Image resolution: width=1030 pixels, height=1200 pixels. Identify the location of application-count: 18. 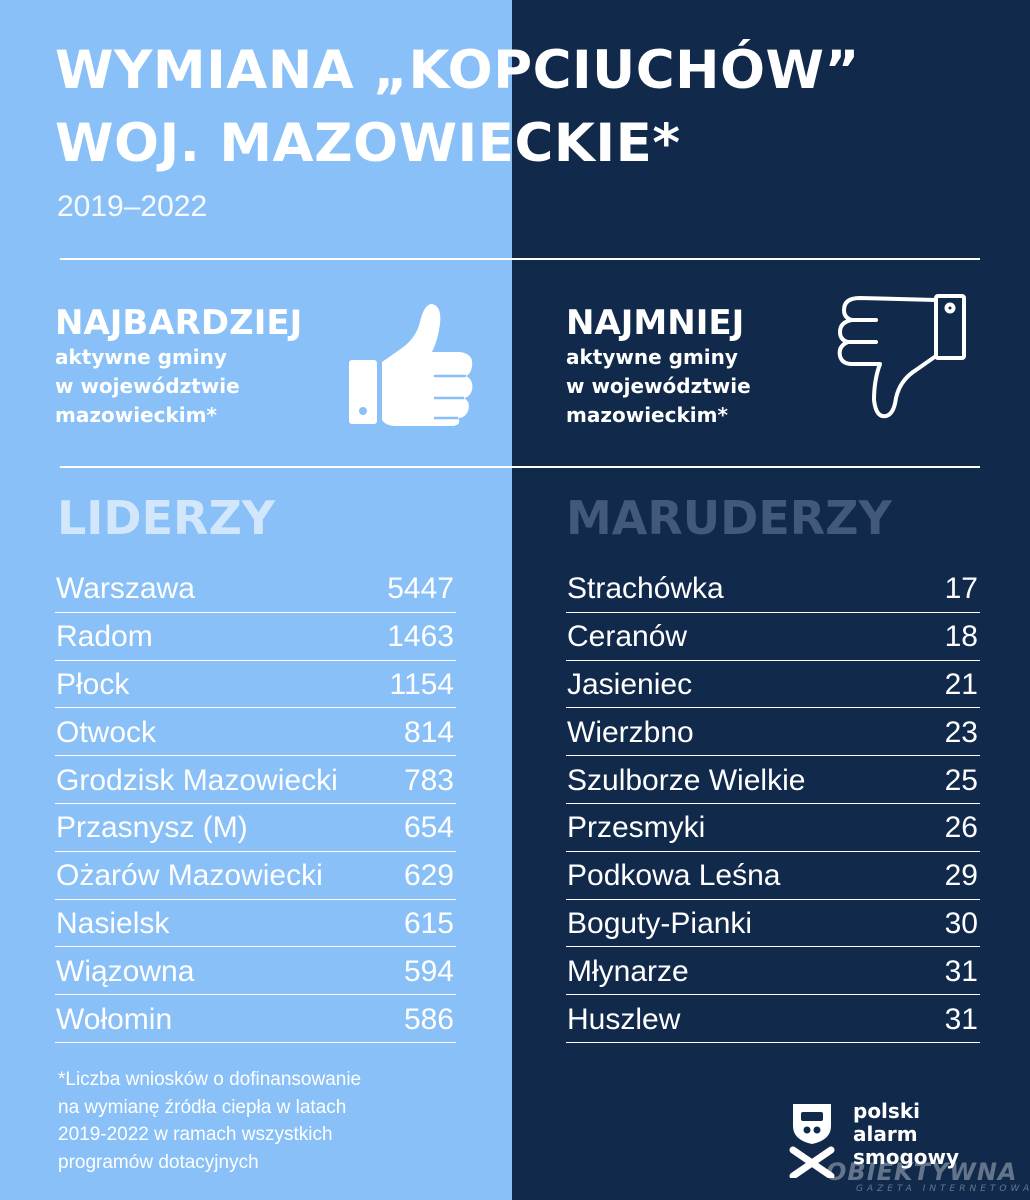
(961, 637).